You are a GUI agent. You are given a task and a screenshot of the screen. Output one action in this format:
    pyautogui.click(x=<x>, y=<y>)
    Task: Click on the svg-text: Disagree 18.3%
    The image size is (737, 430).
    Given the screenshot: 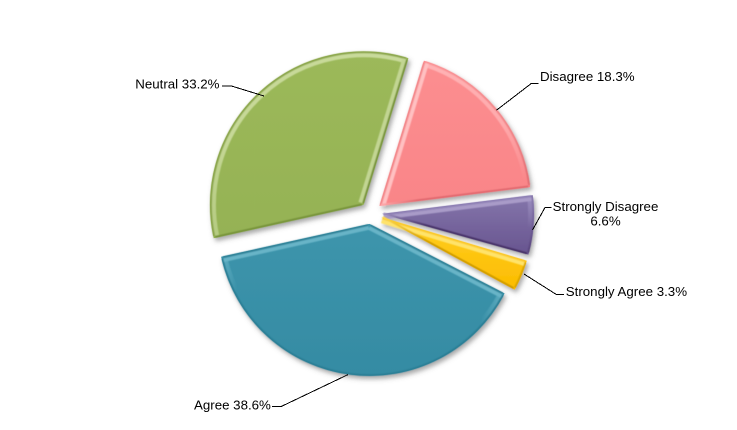 What is the action you would take?
    pyautogui.click(x=587, y=76)
    